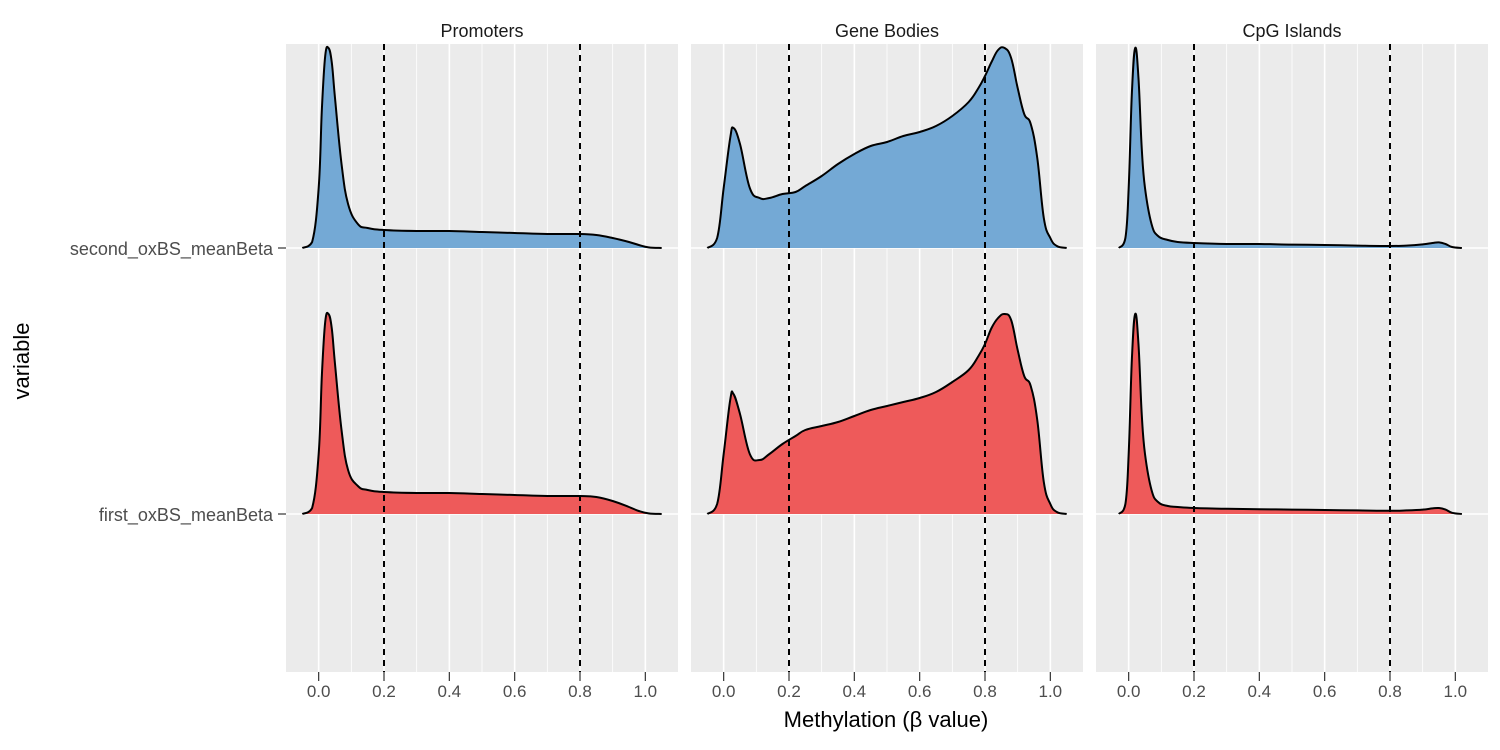 This screenshot has height=750, width=1500. I want to click on y-category-label-second: second_oxBS_meanBeta, so click(172, 249).